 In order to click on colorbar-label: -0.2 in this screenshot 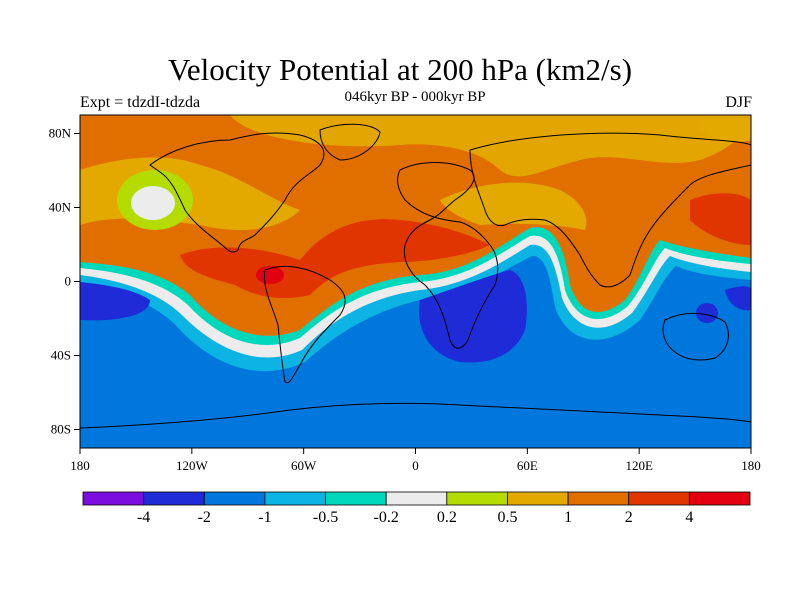, I will do `click(386, 517)`.